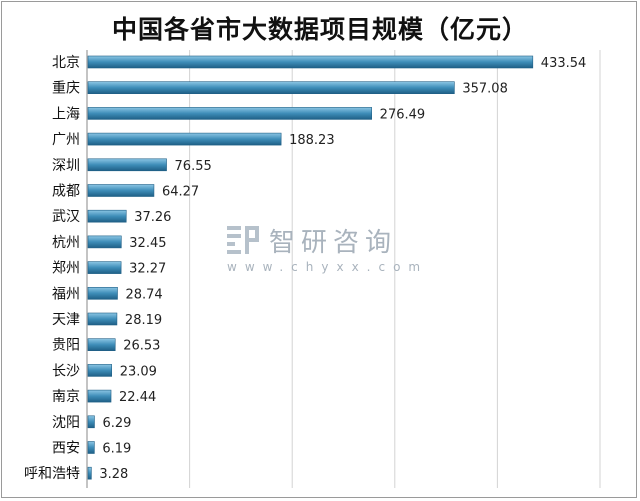  Describe the element at coordinates (319, 29) in the screenshot. I see `chart-title: 中国各省市大数据项目规模（亿元）` at that location.